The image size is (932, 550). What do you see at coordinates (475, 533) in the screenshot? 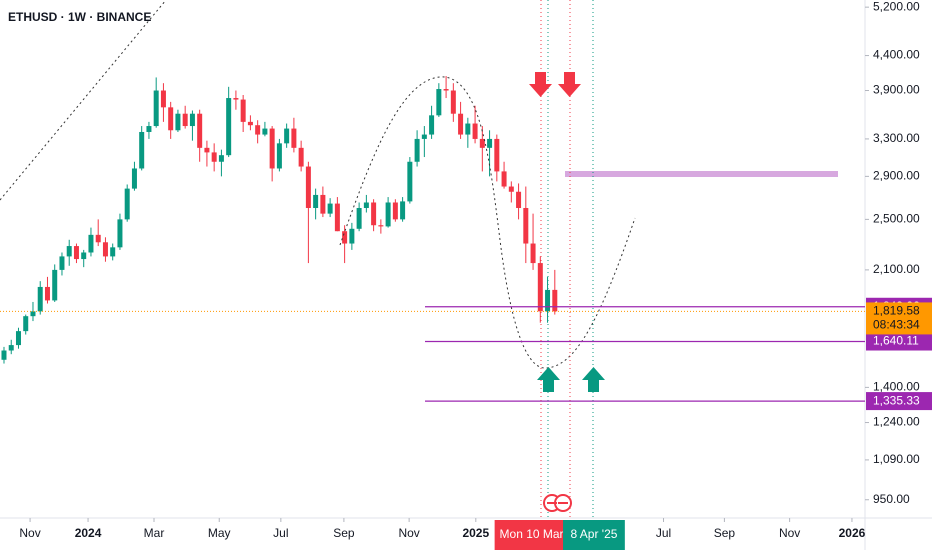
I see `x-tick-label: 2025` at bounding box center [475, 533].